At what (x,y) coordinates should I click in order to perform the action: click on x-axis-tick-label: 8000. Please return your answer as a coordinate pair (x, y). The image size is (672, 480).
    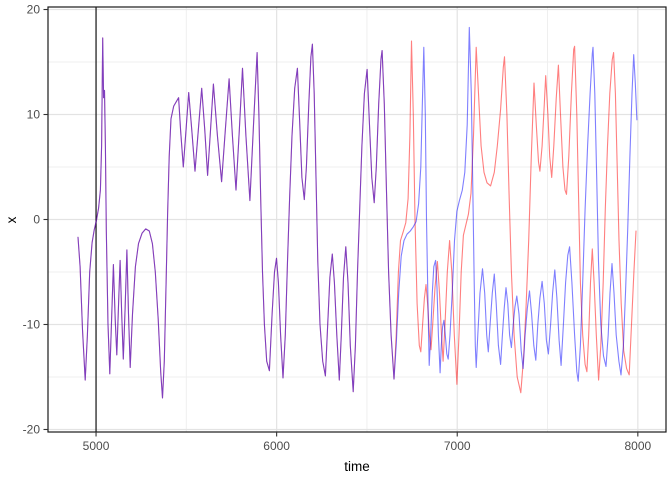
    Looking at the image, I should click on (637, 446).